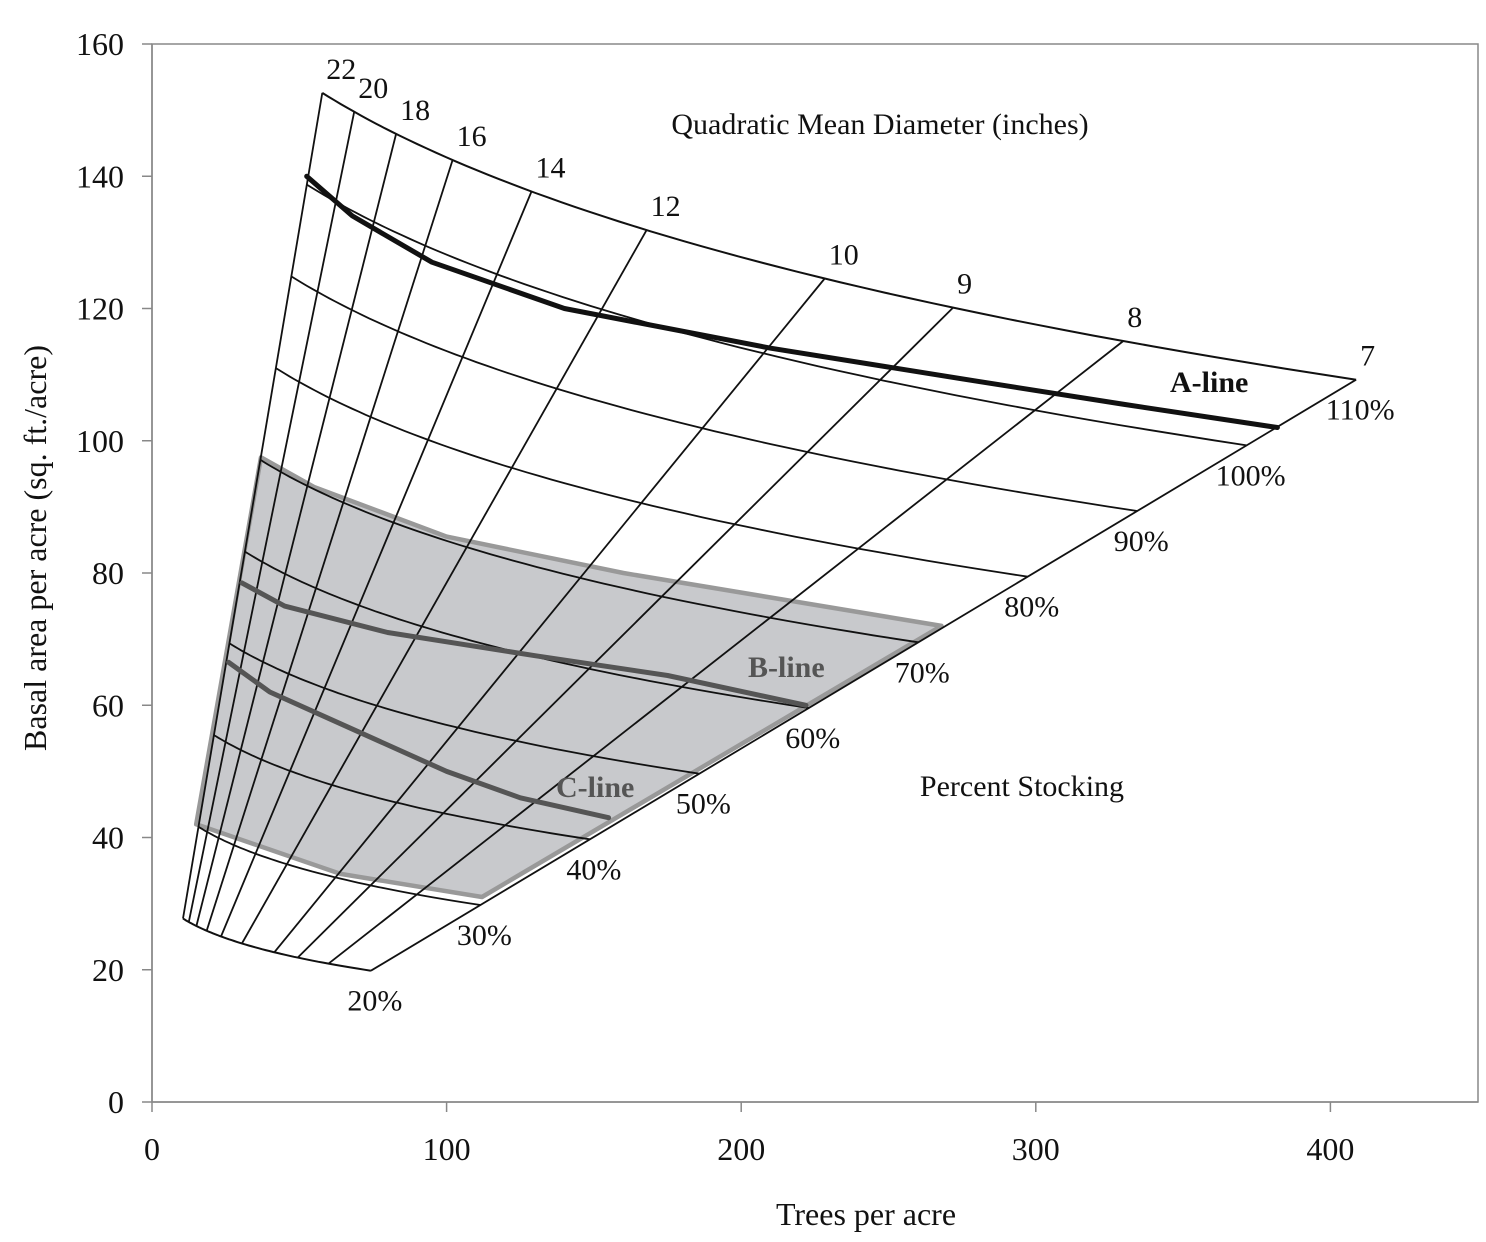  What do you see at coordinates (866, 1214) in the screenshot?
I see `x-axis-title: Trees per acre` at bounding box center [866, 1214].